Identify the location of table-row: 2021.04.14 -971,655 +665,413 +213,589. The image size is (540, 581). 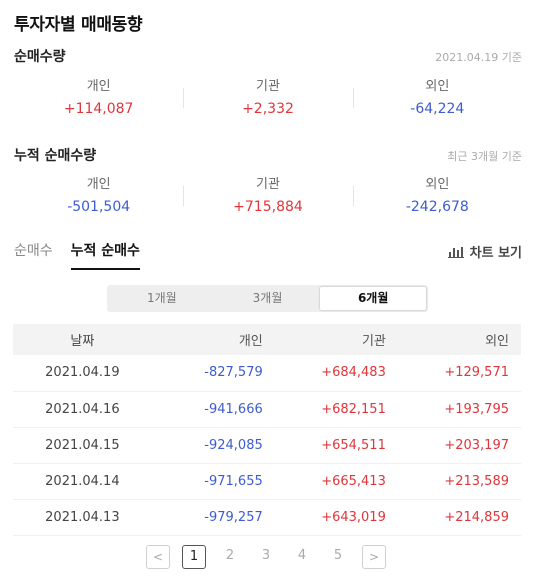
(267, 481).